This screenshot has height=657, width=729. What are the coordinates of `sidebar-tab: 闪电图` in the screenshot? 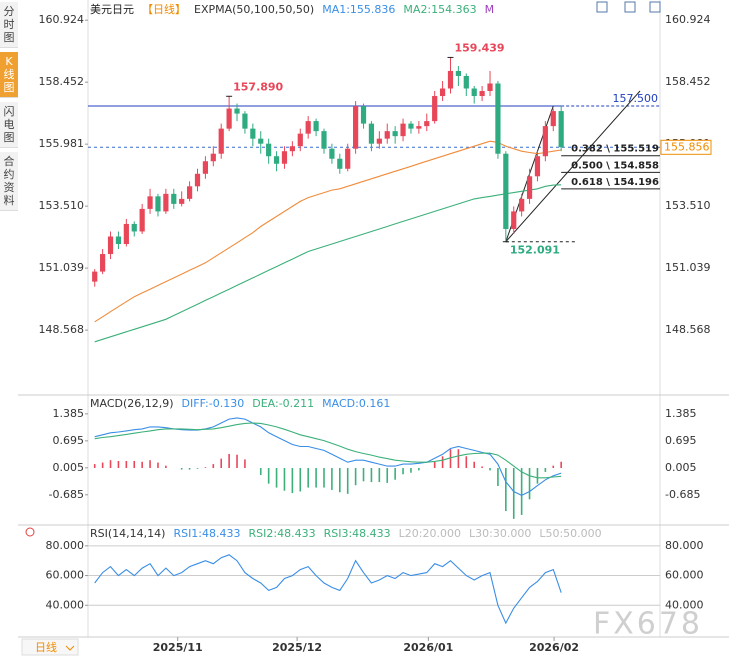 It's located at (9, 125).